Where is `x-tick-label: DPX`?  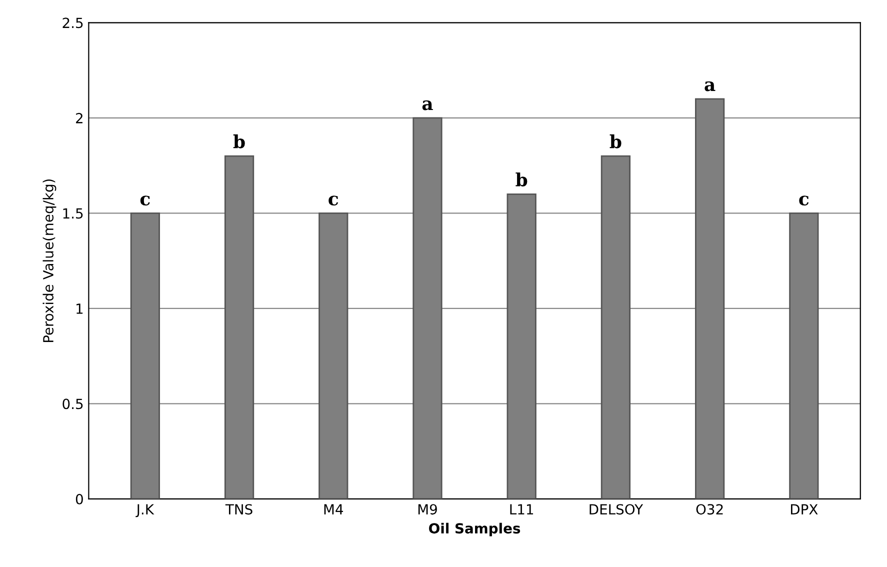 x-tick-label: DPX is located at coordinates (804, 509).